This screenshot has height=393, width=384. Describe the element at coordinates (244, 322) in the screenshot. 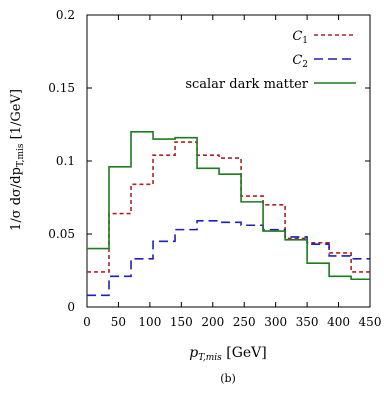

I see `x-tick-label: 250` at that location.